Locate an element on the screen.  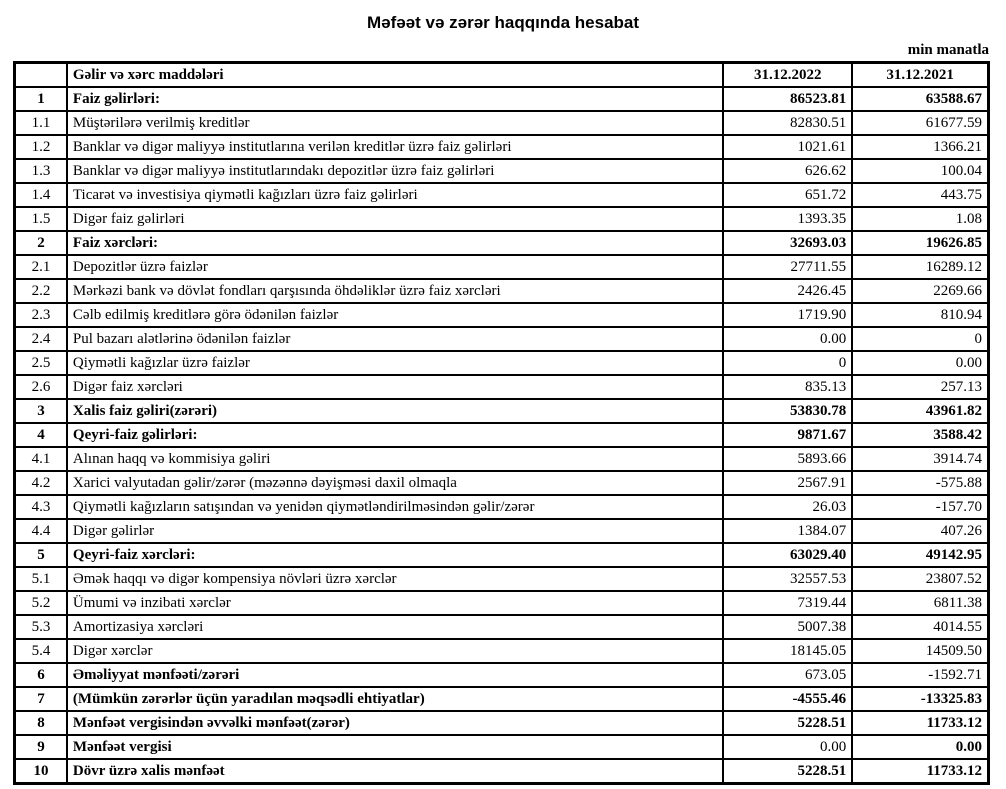
table-row: 2.5 Qiymətli kağızlar üzrə faizlər 0 0.00 is located at coordinates (501, 362).